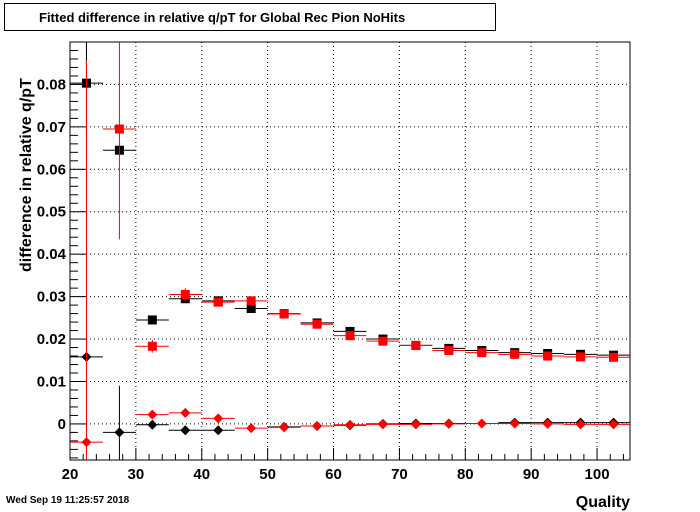 This screenshot has height=512, width=700. Describe the element at coordinates (51, 339) in the screenshot. I see `y-tick-label: 0.02` at that location.